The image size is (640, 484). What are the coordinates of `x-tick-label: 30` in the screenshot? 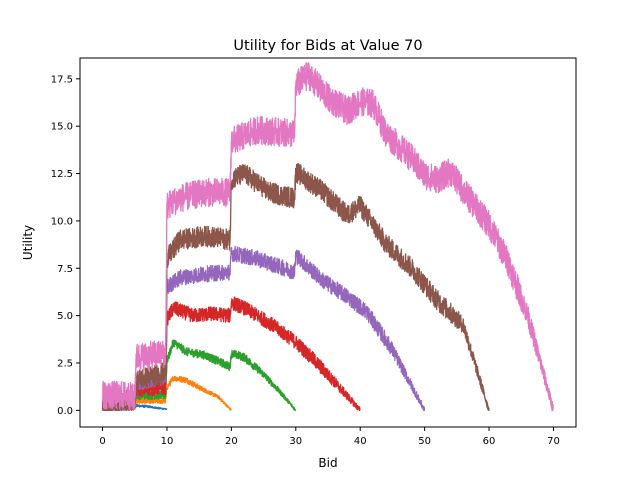 It's located at (295, 441).